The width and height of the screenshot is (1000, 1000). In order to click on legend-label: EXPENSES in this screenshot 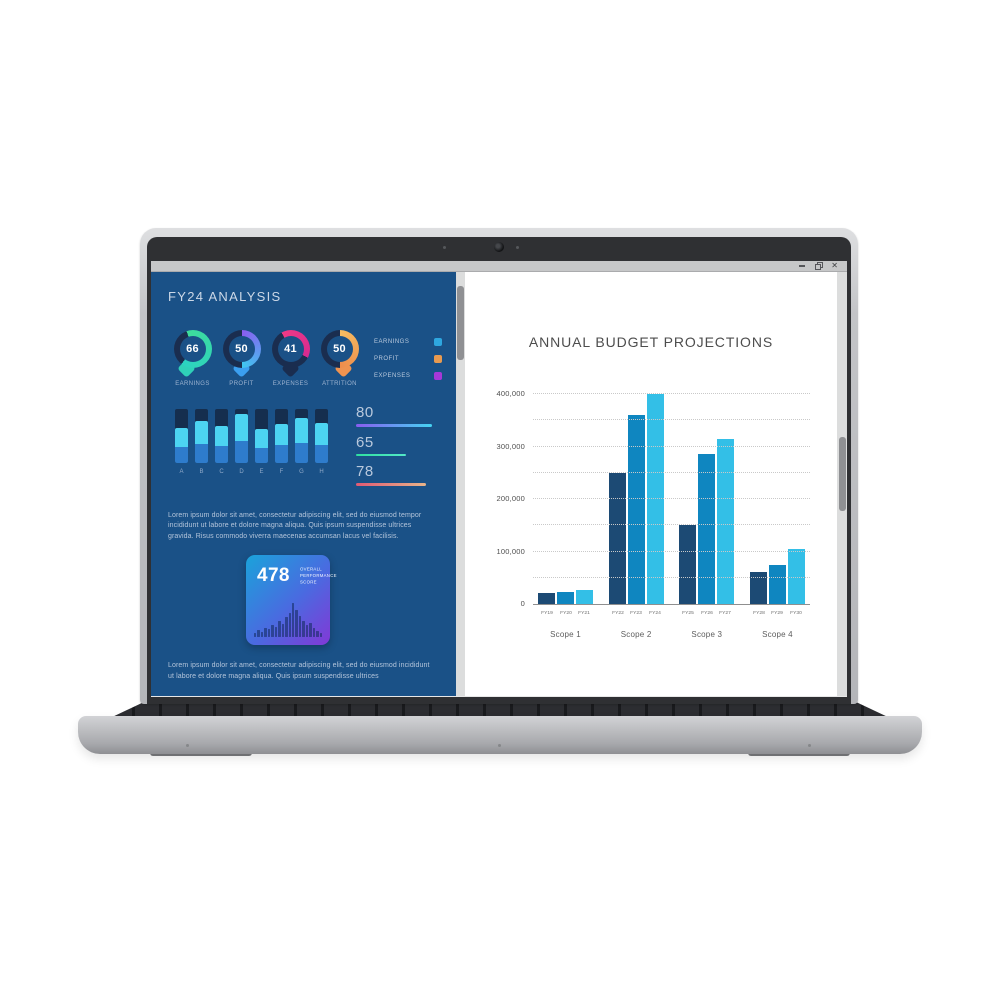, I will do `click(392, 376)`.